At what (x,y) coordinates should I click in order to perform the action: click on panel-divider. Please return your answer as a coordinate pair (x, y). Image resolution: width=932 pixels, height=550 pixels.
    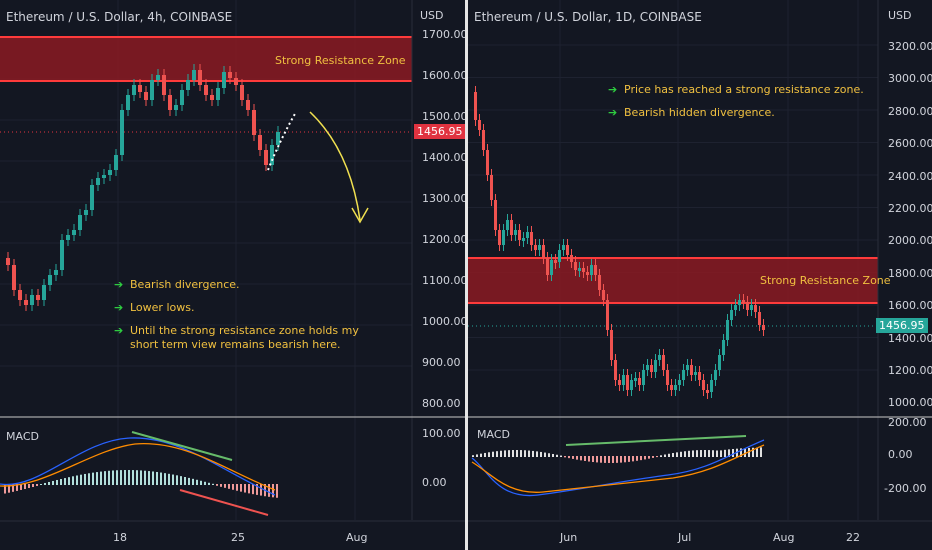
    Looking at the image, I should click on (466, 275).